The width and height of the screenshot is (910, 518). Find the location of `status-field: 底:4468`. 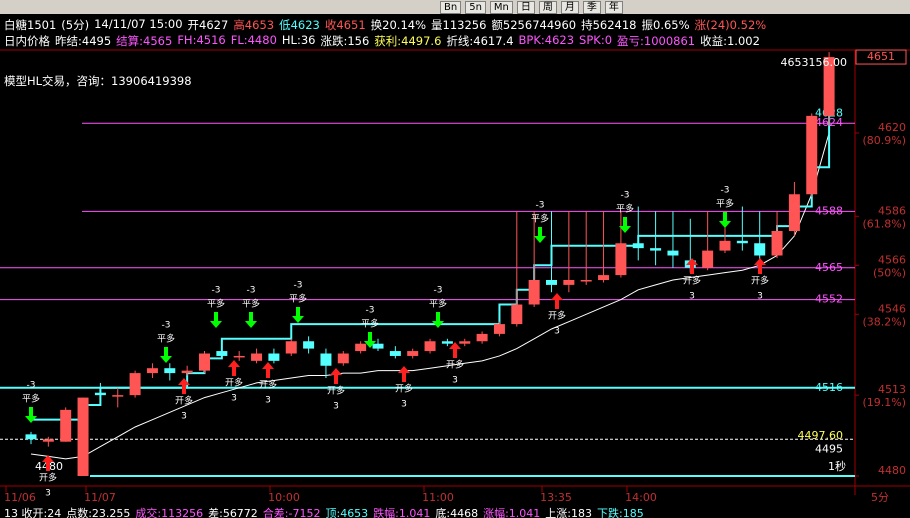

status-field: 底:4468 is located at coordinates (457, 512).